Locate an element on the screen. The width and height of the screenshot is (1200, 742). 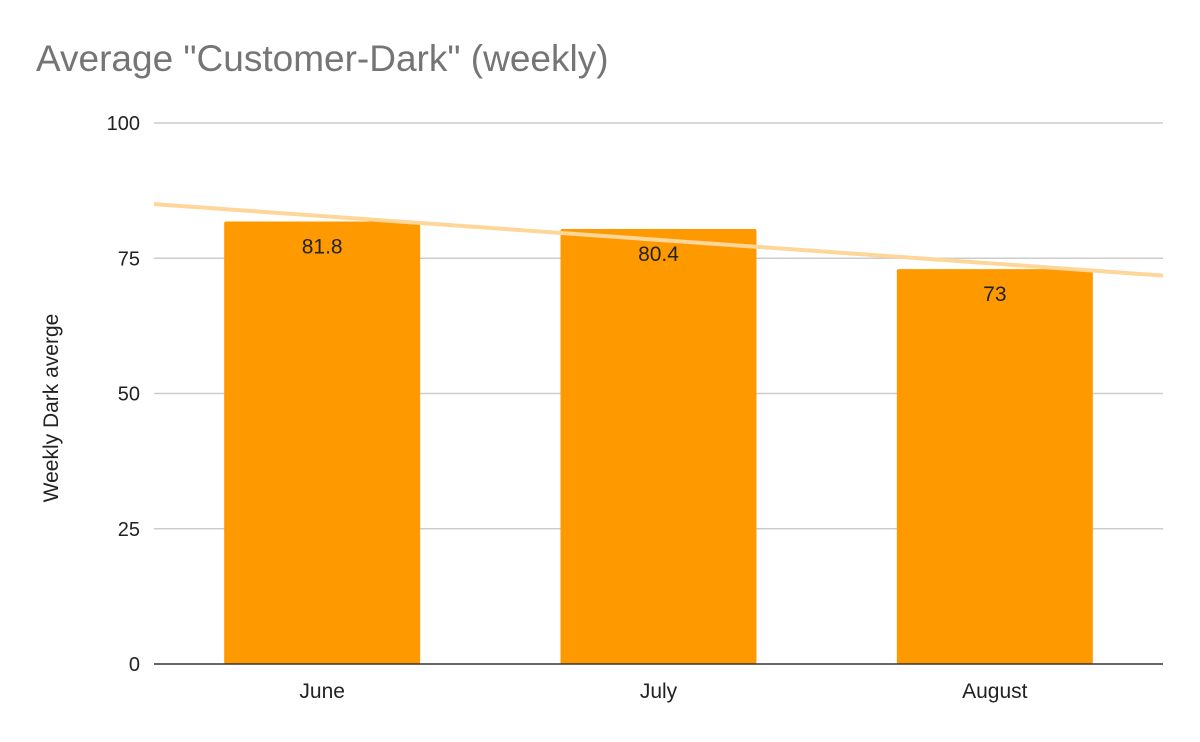
chart-title: Average "Customer-Dark" (weekly) is located at coordinates (322, 58).